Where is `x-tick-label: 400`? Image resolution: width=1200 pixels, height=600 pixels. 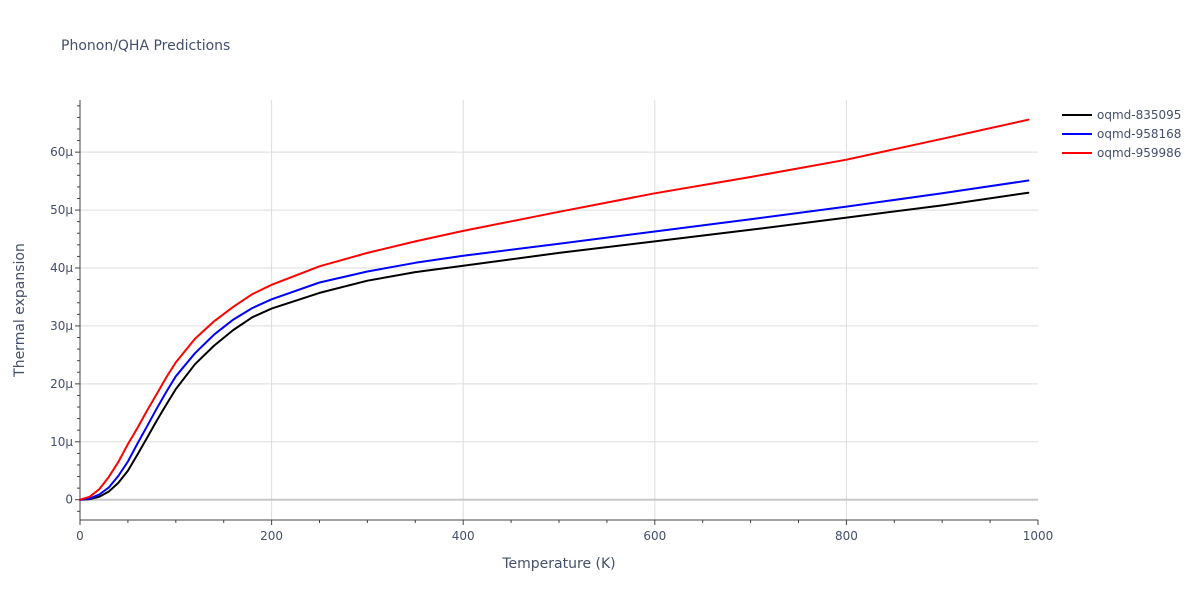
x-tick-label: 400 is located at coordinates (463, 536).